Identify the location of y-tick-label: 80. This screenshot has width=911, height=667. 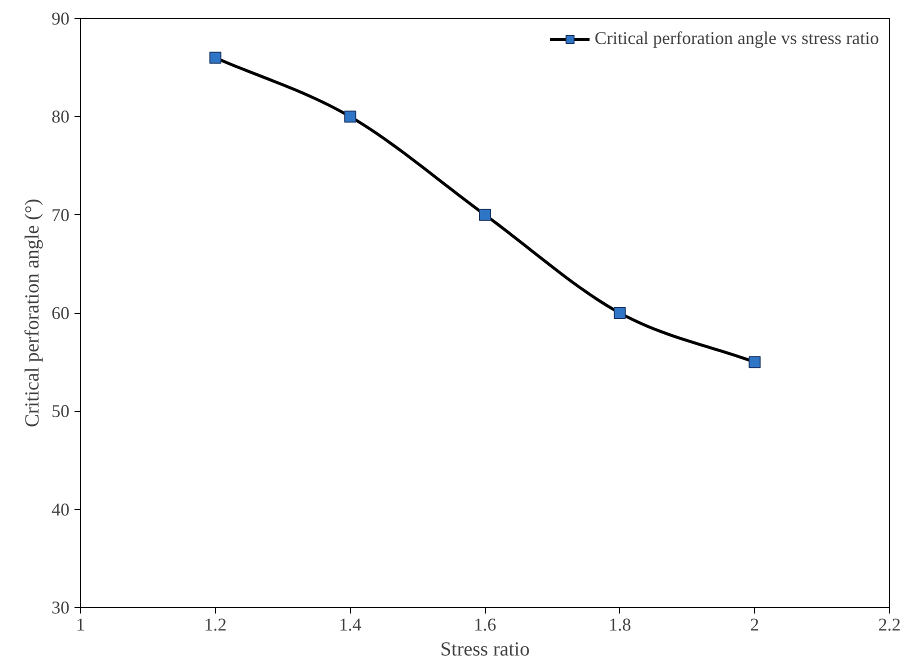
(61, 116).